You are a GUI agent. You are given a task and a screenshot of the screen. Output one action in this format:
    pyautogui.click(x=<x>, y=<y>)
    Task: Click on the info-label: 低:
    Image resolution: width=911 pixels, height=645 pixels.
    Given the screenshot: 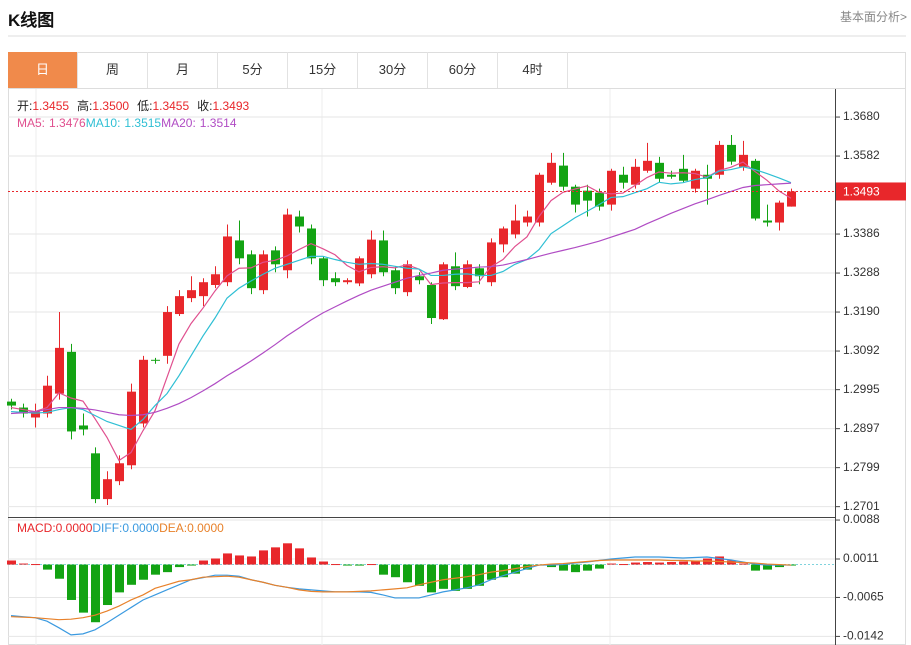 What is the action you would take?
    pyautogui.click(x=145, y=106)
    